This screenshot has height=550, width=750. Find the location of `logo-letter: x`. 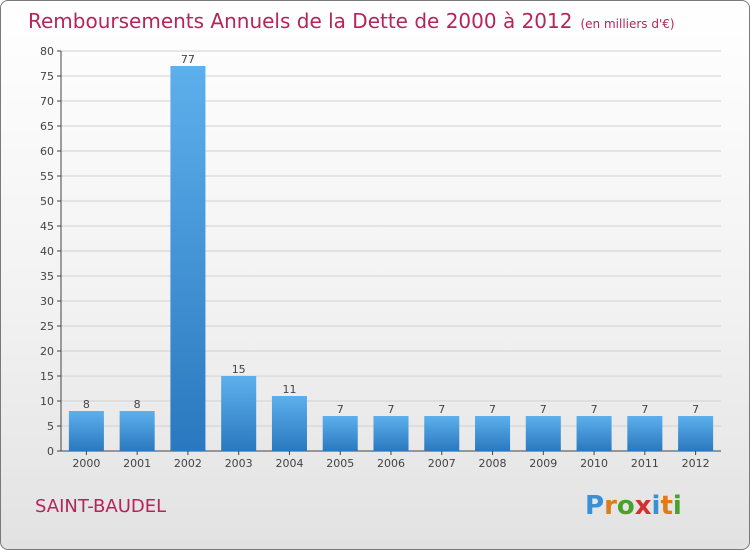

logo-letter: x is located at coordinates (643, 506).